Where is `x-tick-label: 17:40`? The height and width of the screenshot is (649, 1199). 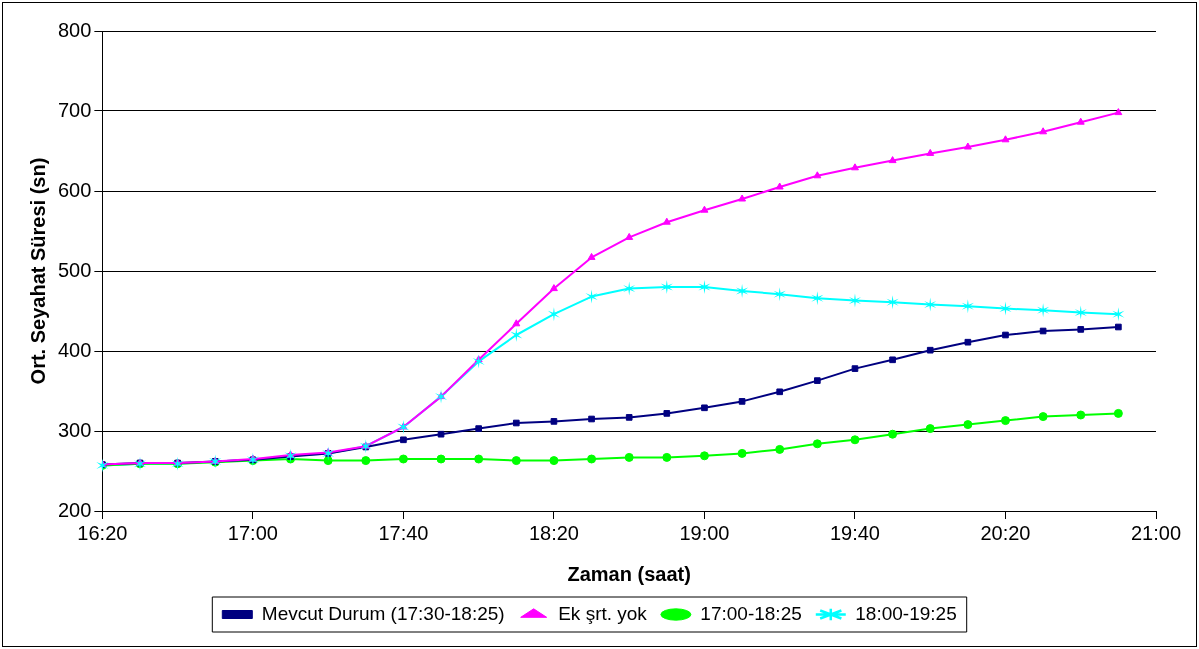
x-tick-label: 17:40 is located at coordinates (403, 532).